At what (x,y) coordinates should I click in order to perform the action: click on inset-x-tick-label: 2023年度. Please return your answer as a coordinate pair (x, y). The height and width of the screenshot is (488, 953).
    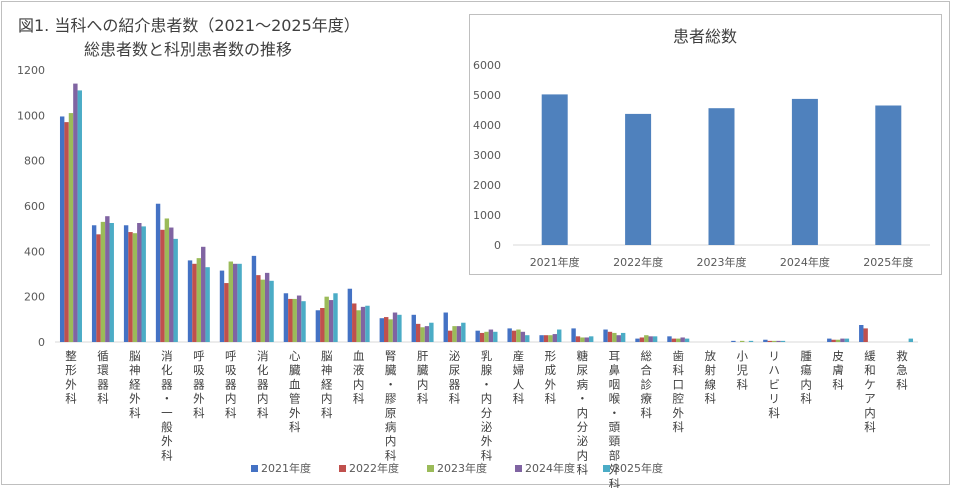
    Looking at the image, I should click on (722, 262).